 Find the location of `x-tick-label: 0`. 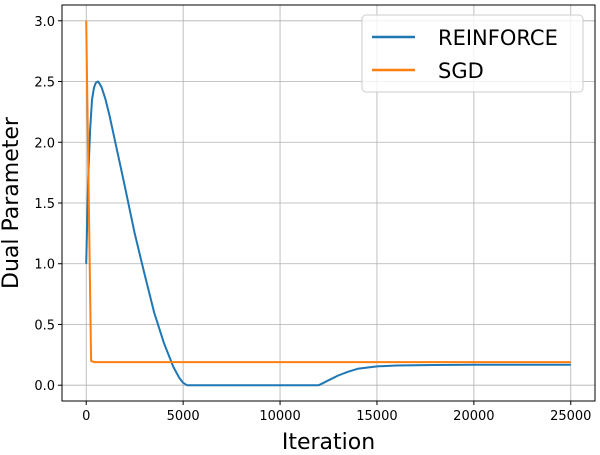

x-tick-label: 0 is located at coordinates (86, 416).